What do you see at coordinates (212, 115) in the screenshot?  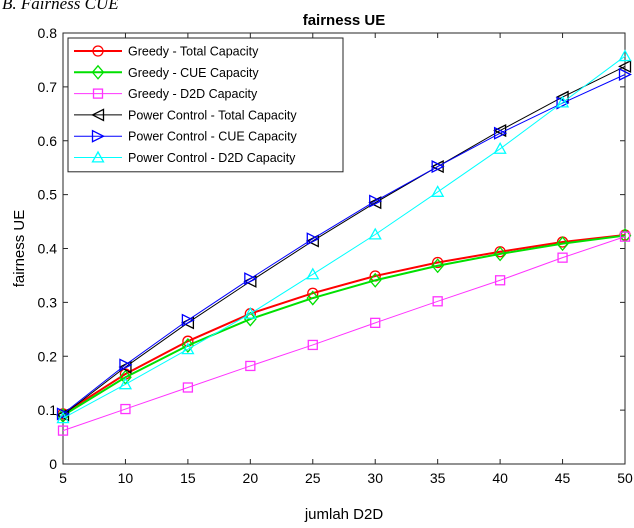 I see `legend-label: Power Control - Total Capacity` at bounding box center [212, 115].